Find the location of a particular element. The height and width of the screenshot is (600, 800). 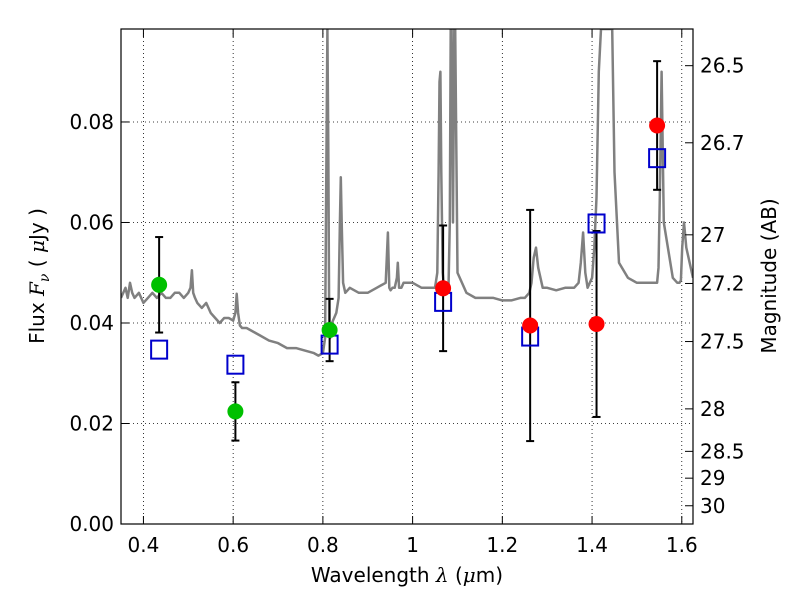

y2-tick-label: 27.2 is located at coordinates (722, 283).